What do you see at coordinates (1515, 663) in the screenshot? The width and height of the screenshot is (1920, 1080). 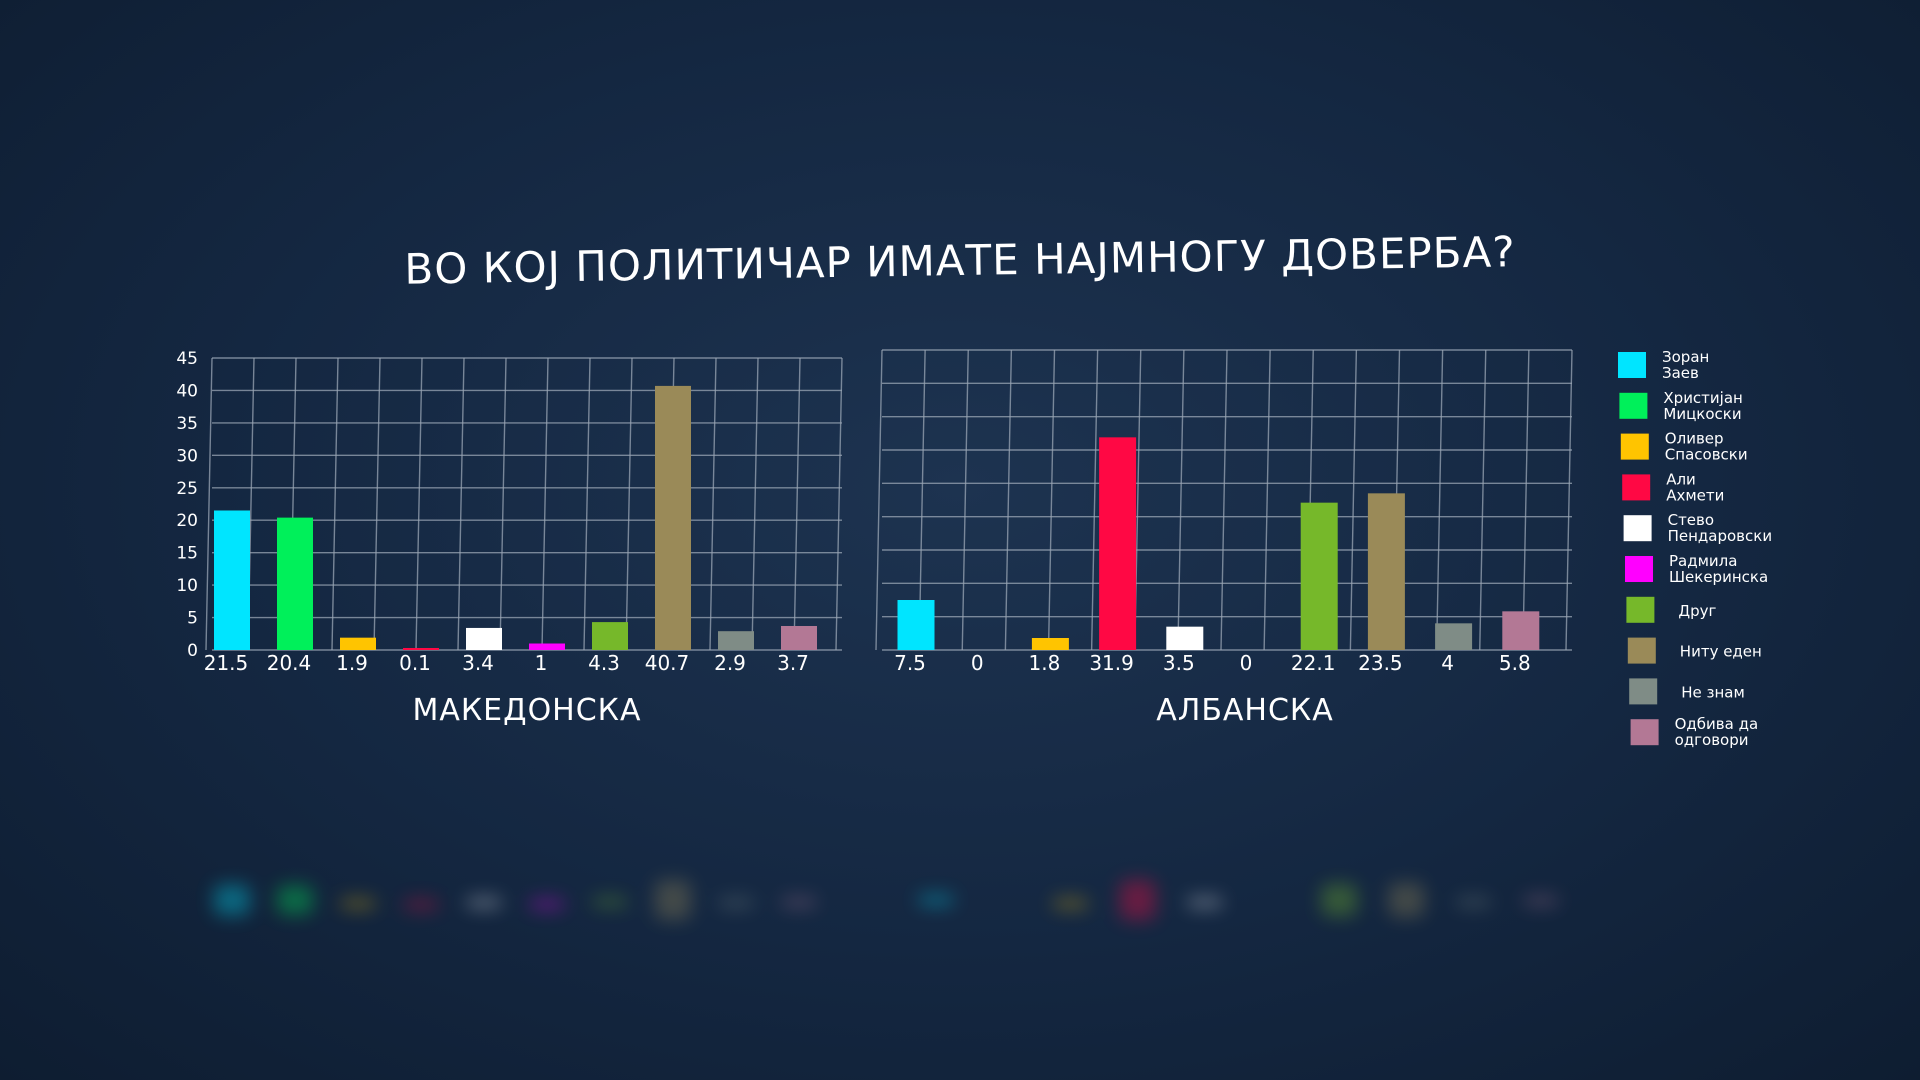 I see `data-label-10: 5.8` at bounding box center [1515, 663].